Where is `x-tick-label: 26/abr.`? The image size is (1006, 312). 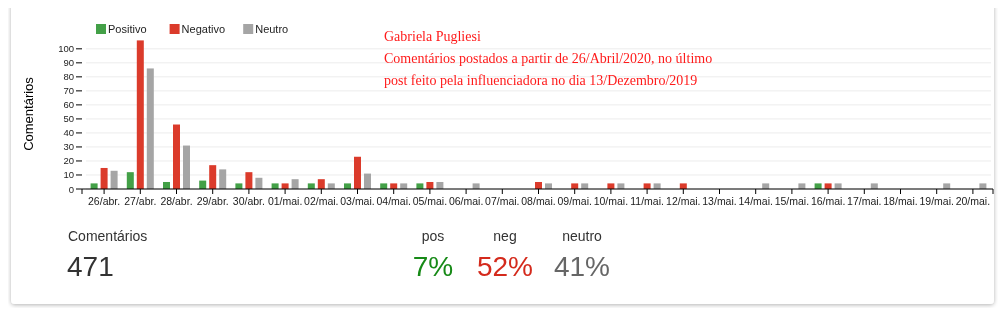
x-tick-label: 26/abr. is located at coordinates (104, 201).